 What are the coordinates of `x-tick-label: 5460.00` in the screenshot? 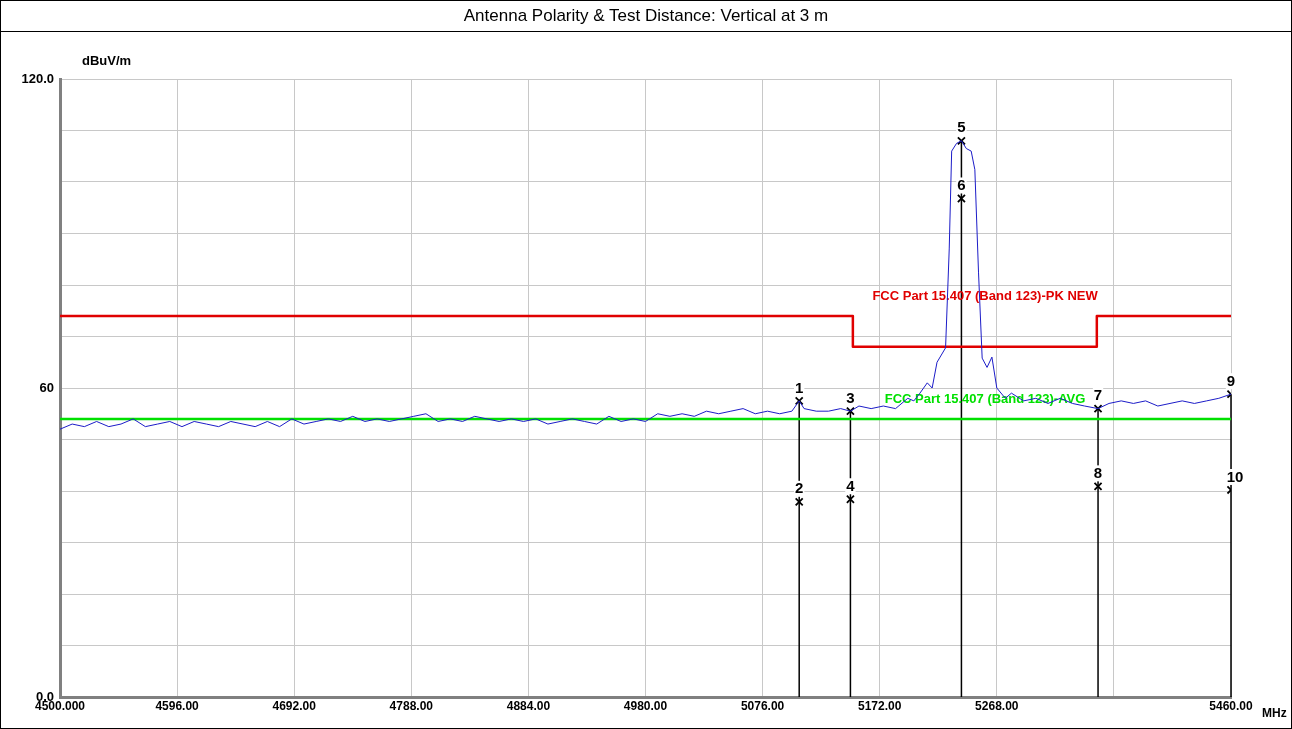 It's located at (1231, 705).